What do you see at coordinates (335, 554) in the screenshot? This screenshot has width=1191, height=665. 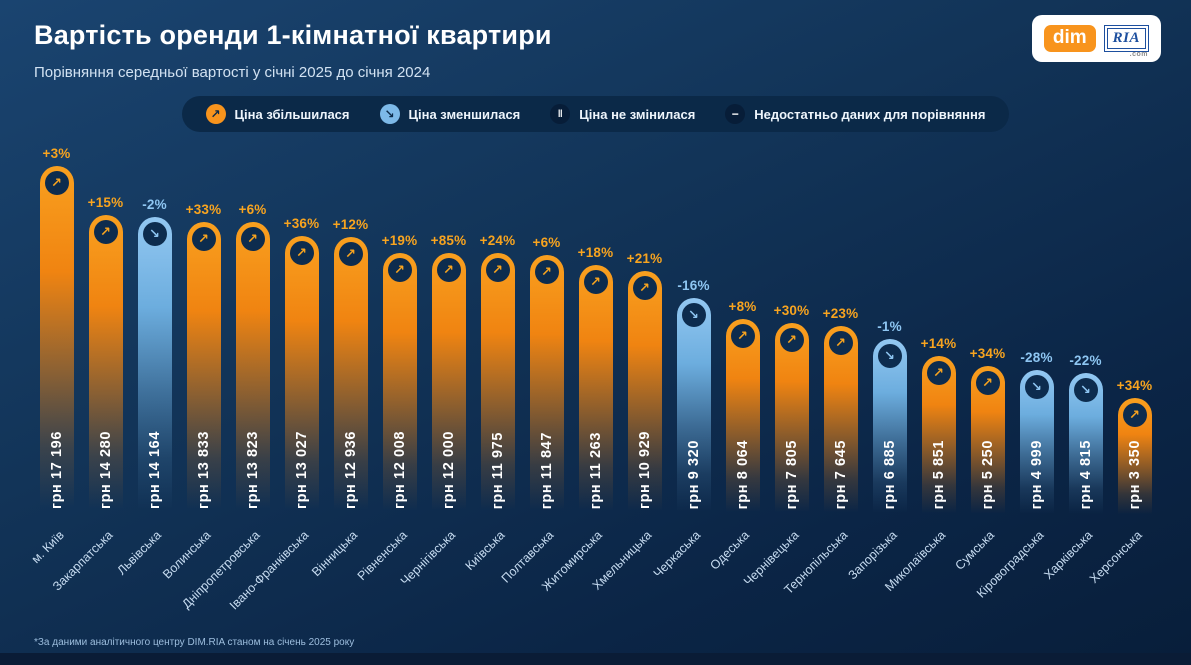 I see `region-label: Вінницька` at bounding box center [335, 554].